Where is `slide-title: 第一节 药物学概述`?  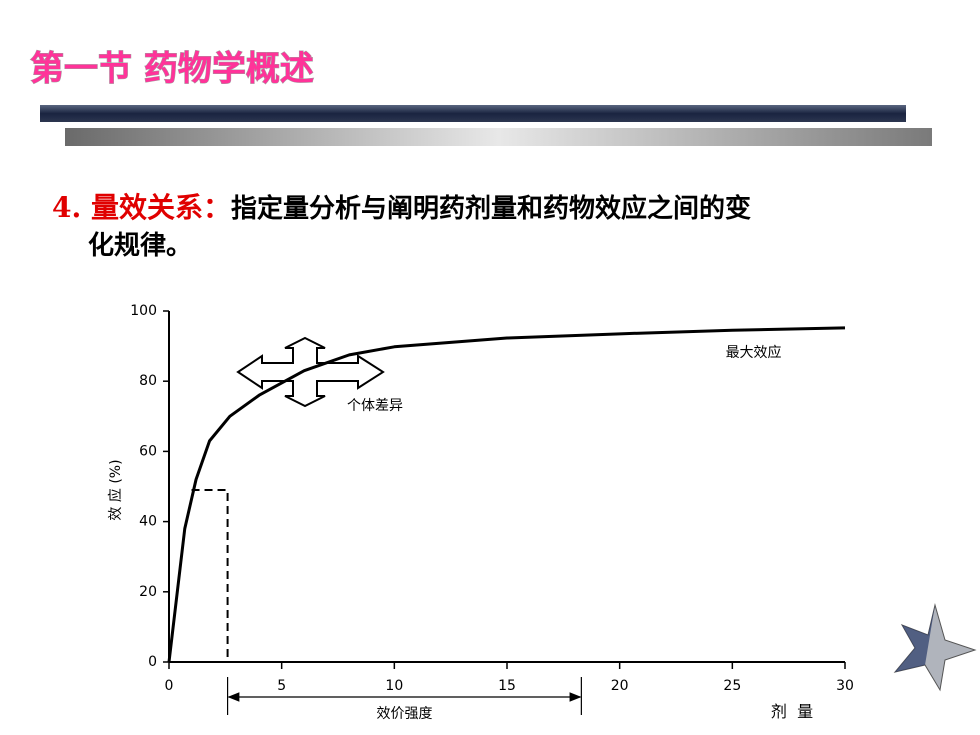 slide-title: 第一节 药物学概述 is located at coordinates (172, 69).